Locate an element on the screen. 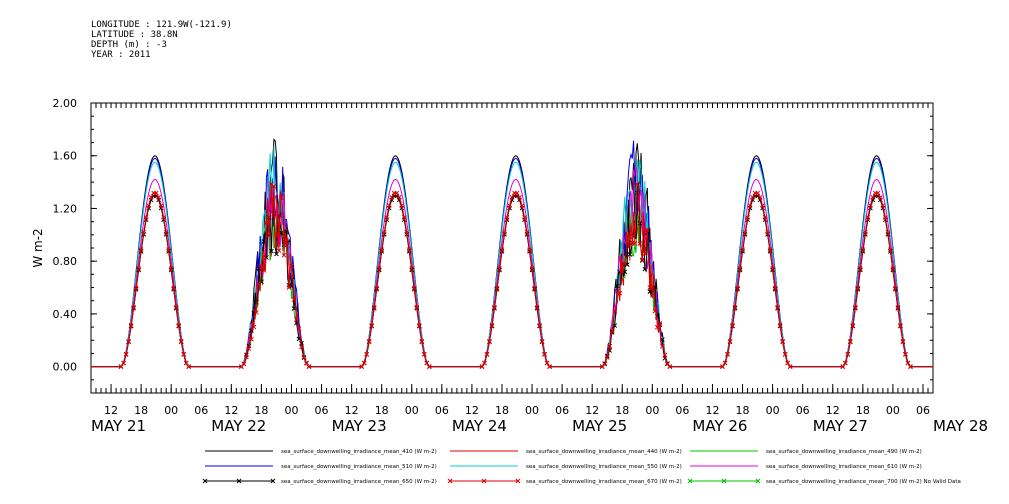 Image resolution: width=1009 pixels, height=504 pixels. x-date-label: MAY 22 is located at coordinates (238, 426).